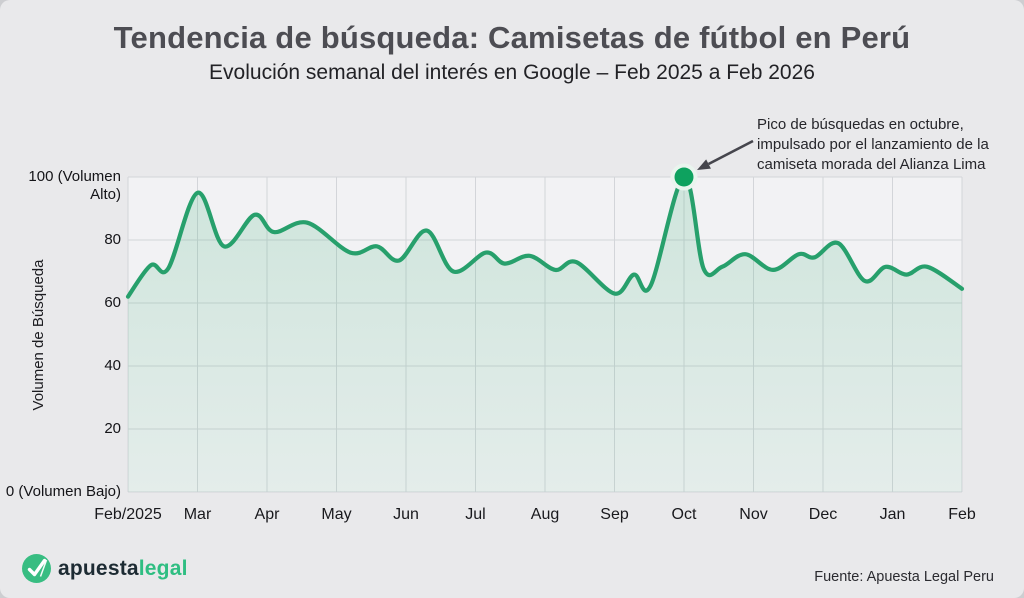 This screenshot has height=598, width=1024. I want to click on y-tick-label: 60, so click(112, 302).